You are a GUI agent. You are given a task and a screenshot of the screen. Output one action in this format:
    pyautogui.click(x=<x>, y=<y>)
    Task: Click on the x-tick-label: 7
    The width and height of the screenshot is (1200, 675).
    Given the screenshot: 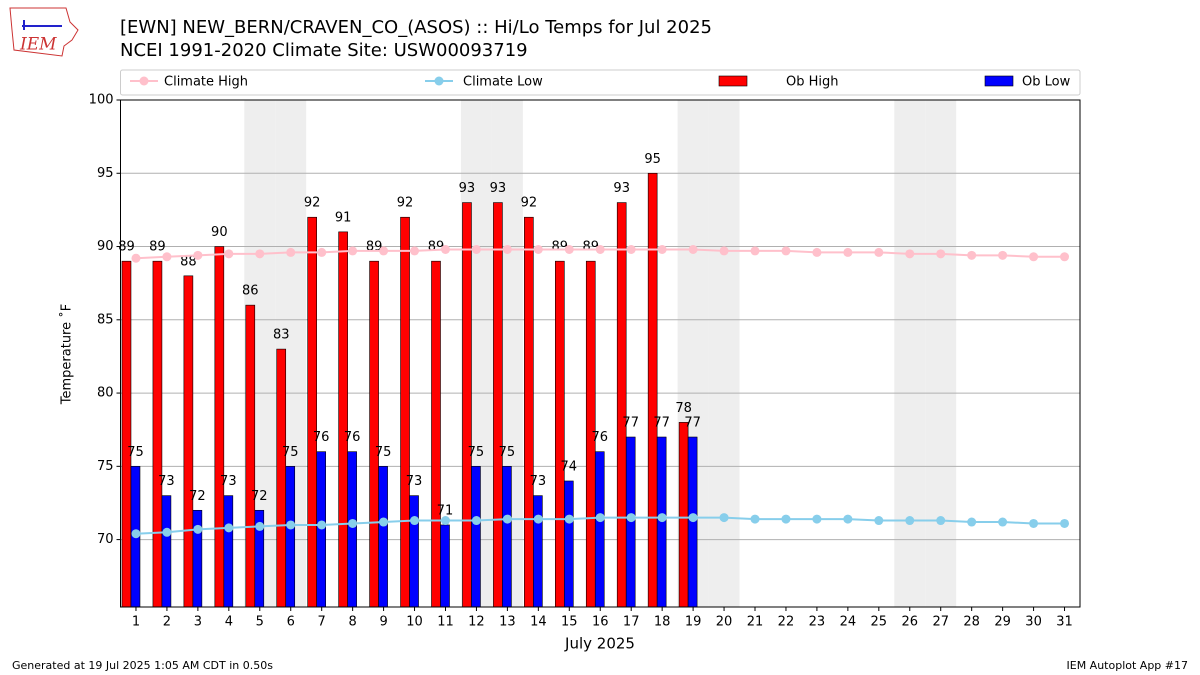 What is the action you would take?
    pyautogui.click(x=322, y=622)
    